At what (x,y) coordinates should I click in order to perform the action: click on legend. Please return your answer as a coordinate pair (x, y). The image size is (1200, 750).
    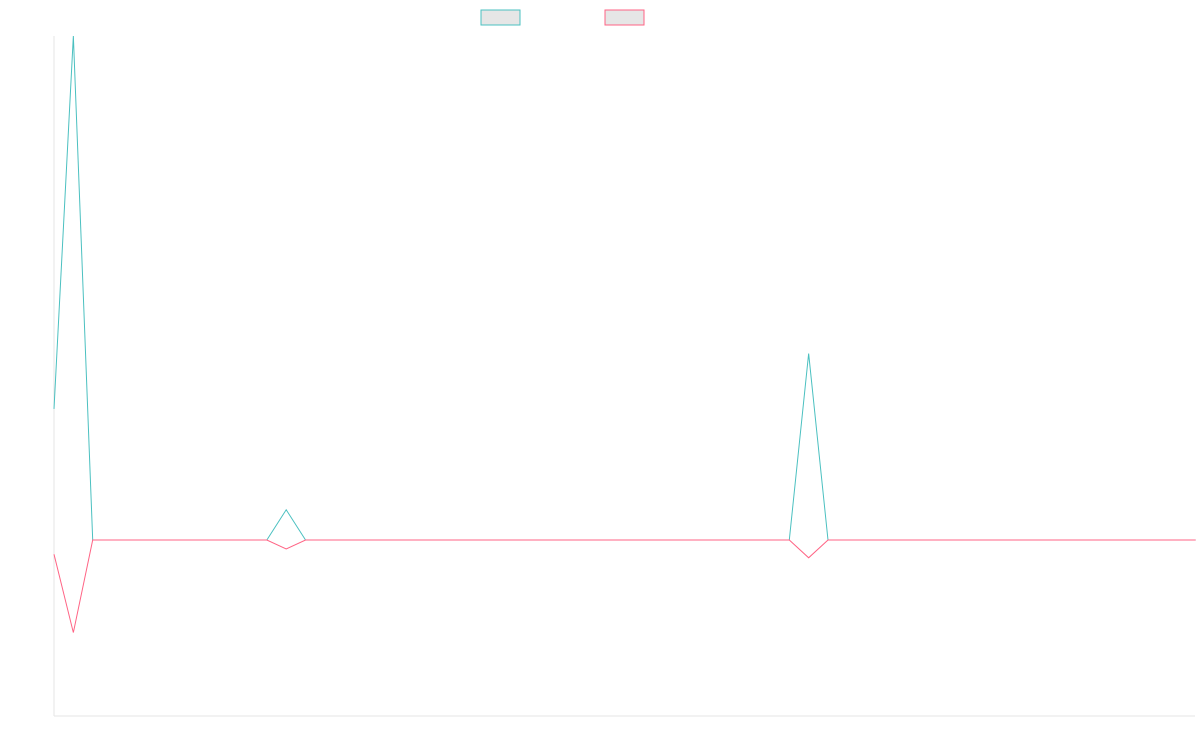
    Looking at the image, I should click on (562, 17).